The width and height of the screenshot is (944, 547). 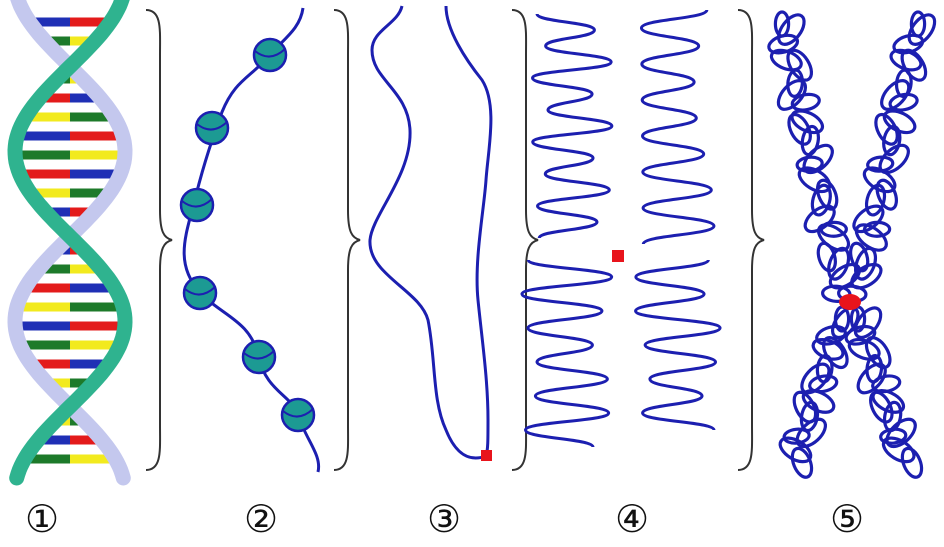 I want to click on stage-label-5: ⑤, so click(x=847, y=519).